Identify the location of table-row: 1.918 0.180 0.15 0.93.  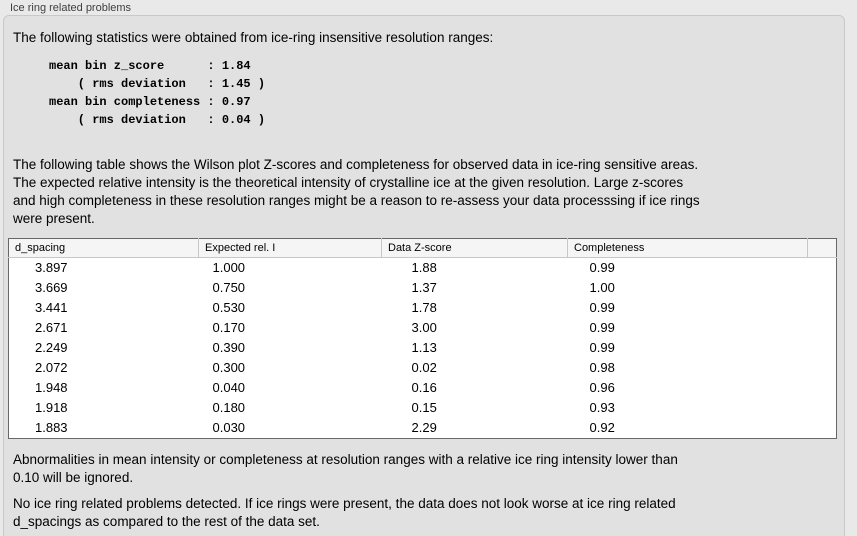
(423, 408).